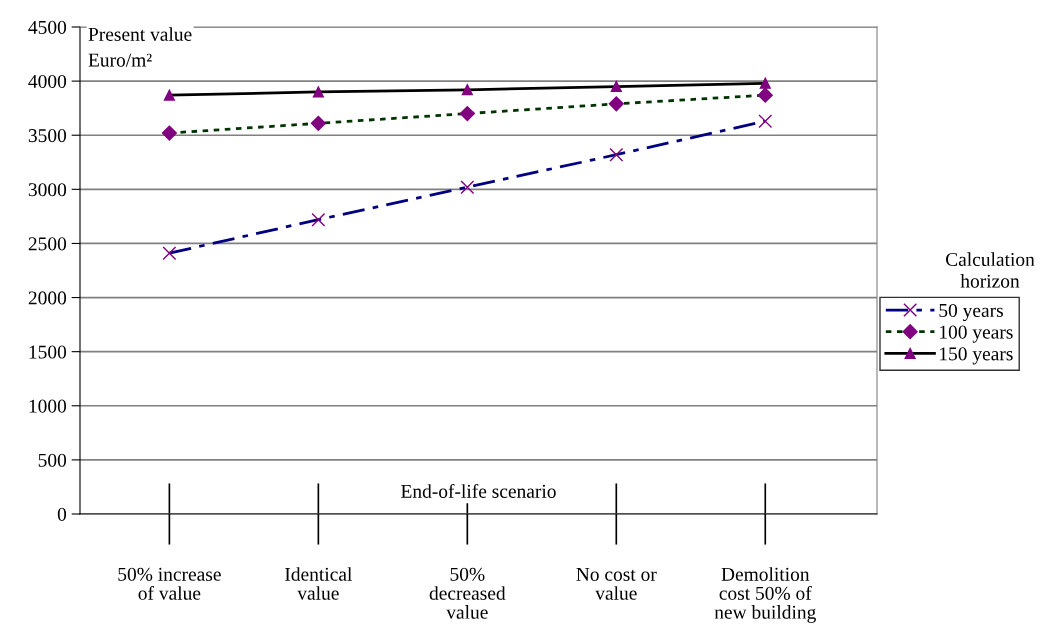  Describe the element at coordinates (169, 583) in the screenshot. I see `x-tick-label: 50% increase of value` at that location.